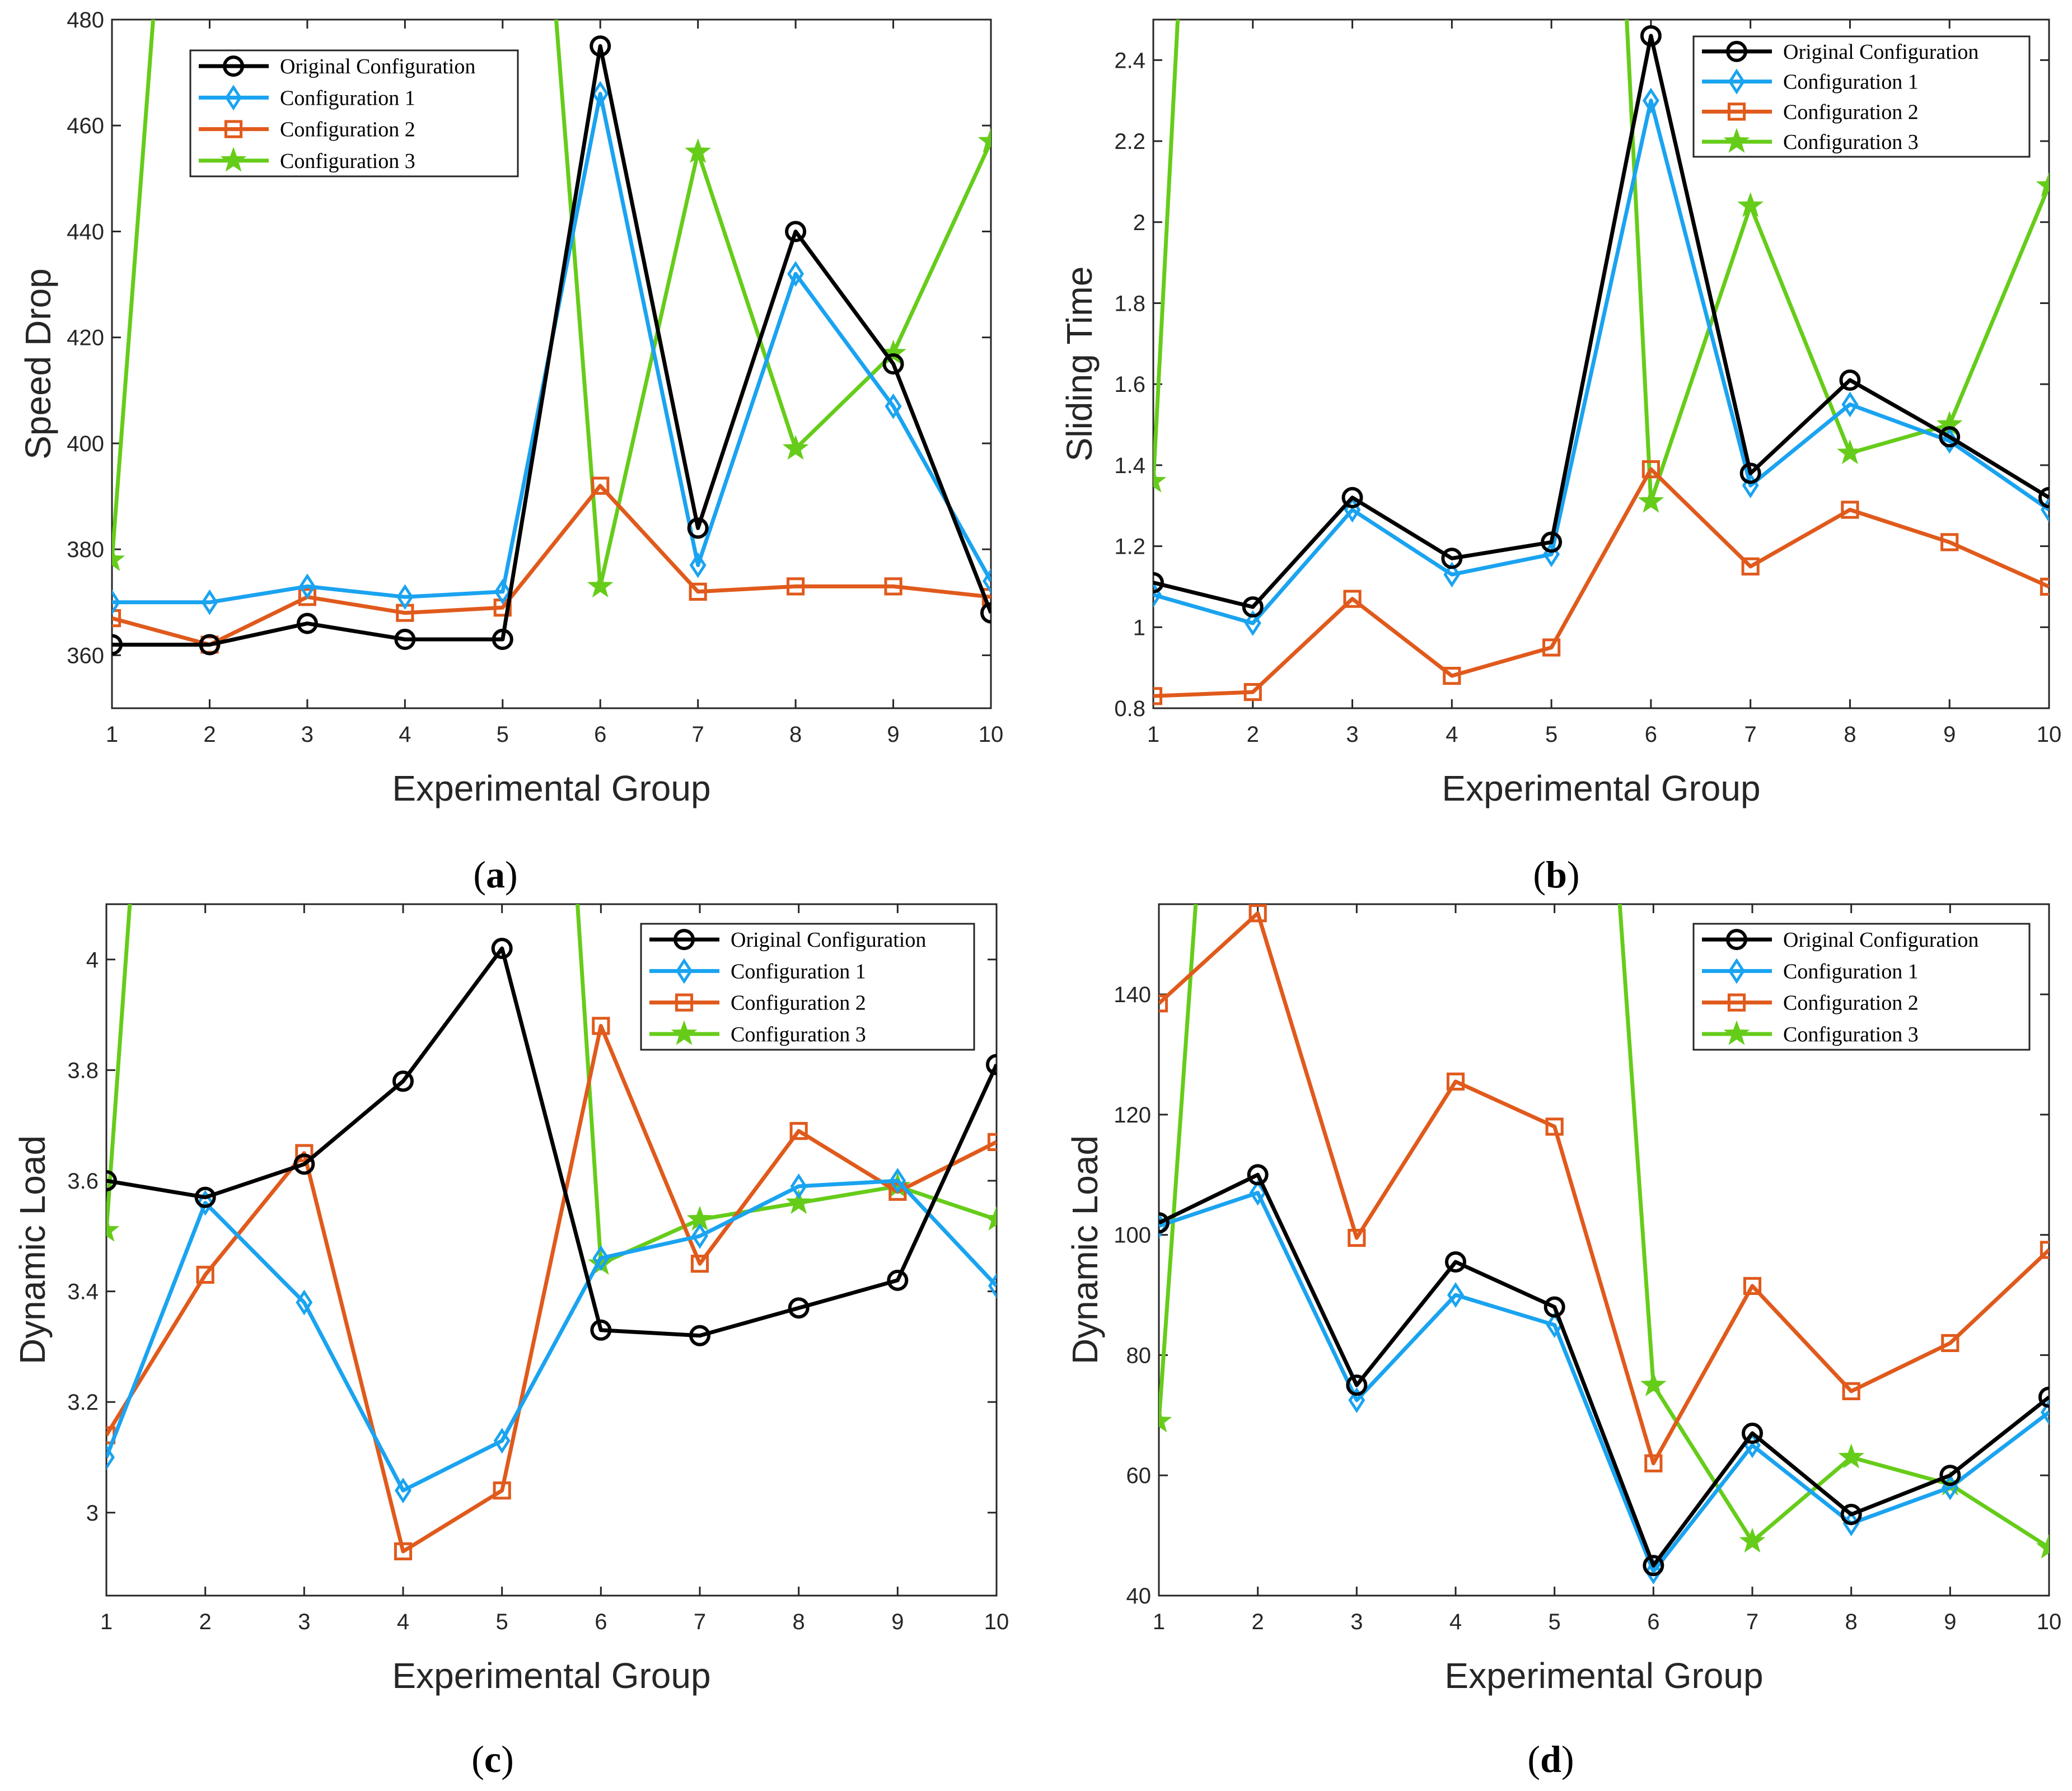  Describe the element at coordinates (1556, 875) in the screenshot. I see `panel-caption: (b)` at that location.